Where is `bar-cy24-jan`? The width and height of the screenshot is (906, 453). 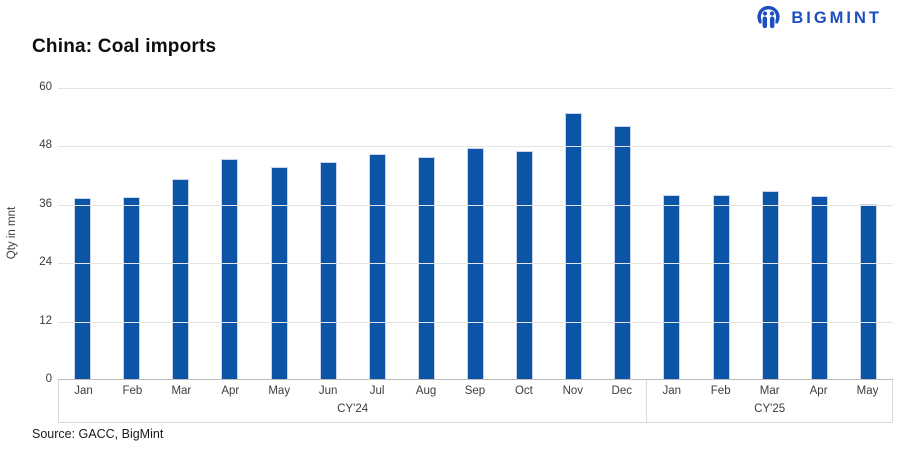
bar-cy24-jan is located at coordinates (83, 288).